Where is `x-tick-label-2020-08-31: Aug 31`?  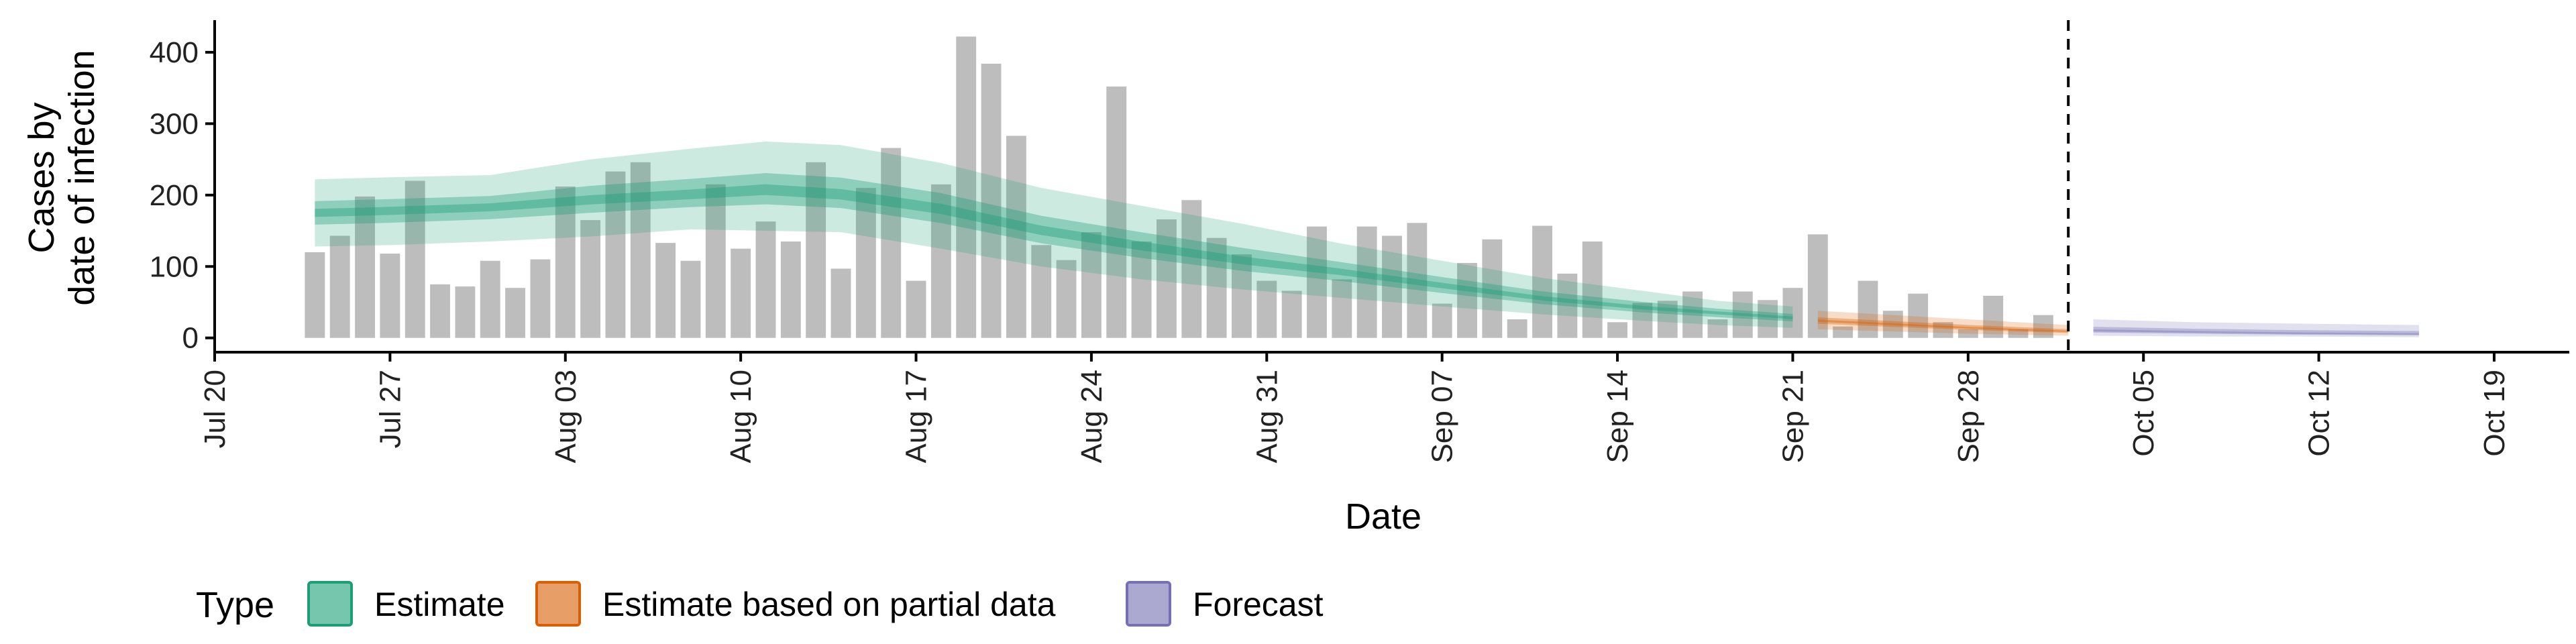
x-tick-label-2020-08-31: Aug 31 is located at coordinates (1266, 416).